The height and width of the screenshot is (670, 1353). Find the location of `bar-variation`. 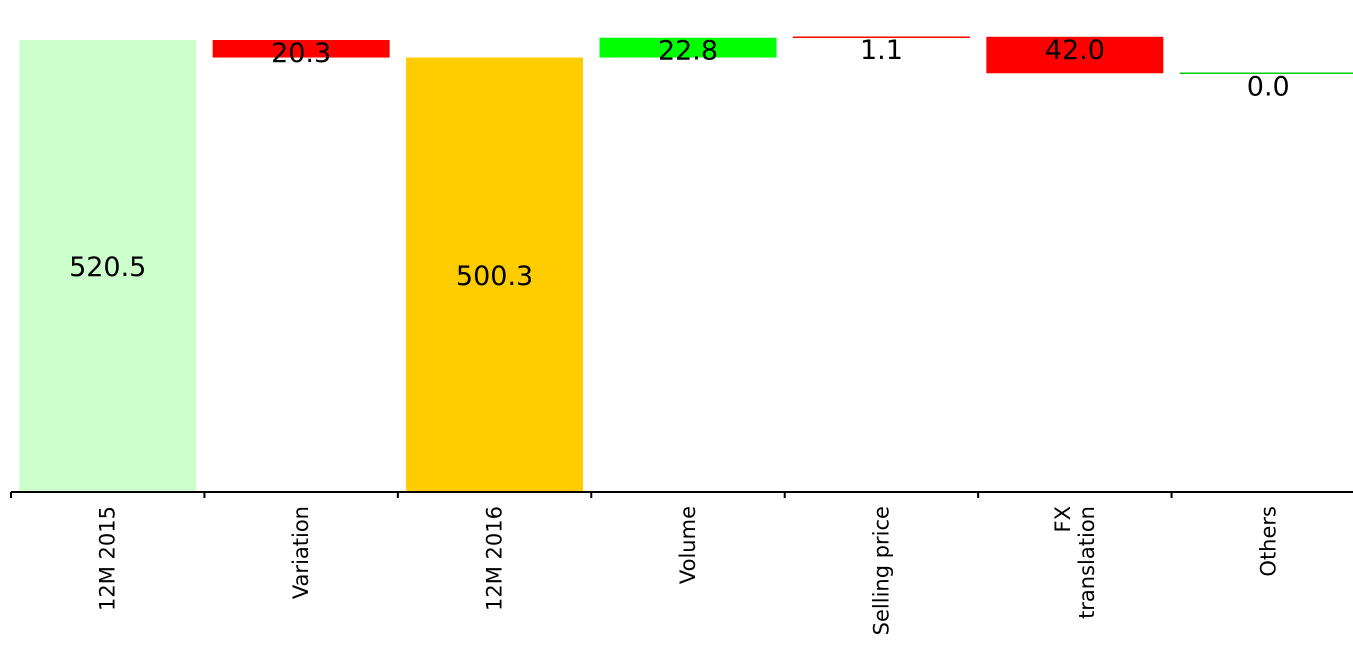

bar-variation is located at coordinates (301, 49).